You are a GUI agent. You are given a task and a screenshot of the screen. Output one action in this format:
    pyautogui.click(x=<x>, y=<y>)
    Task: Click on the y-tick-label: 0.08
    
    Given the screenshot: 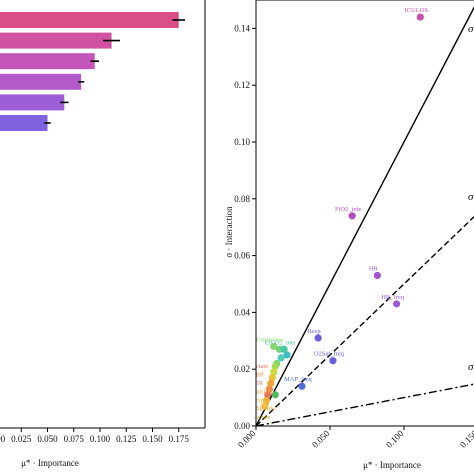 What is the action you would take?
    pyautogui.click(x=242, y=199)
    